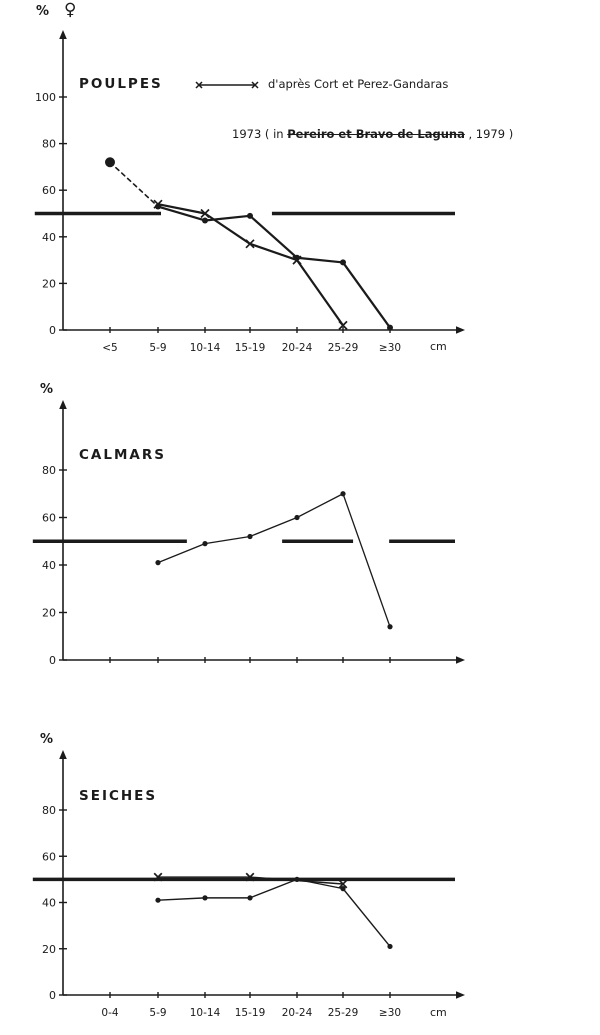  What do you see at coordinates (121, 84) in the screenshot?
I see `panel-title-poulpes: POULPES` at bounding box center [121, 84].